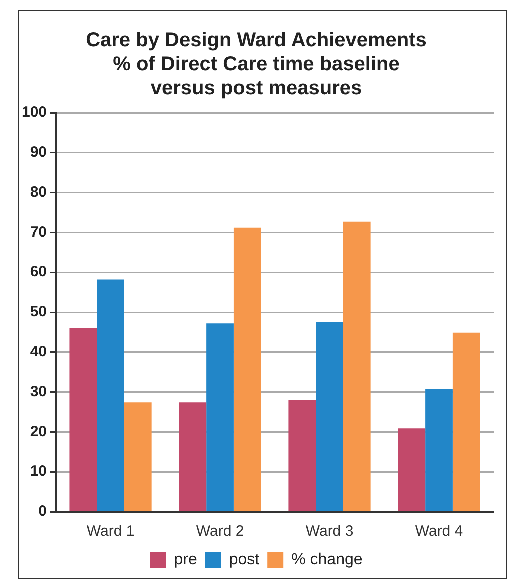  I want to click on y-tick-label: 90, so click(39, 153).